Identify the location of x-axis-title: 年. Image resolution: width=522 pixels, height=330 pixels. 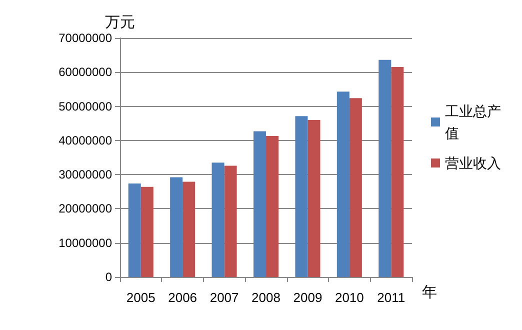
(429, 292).